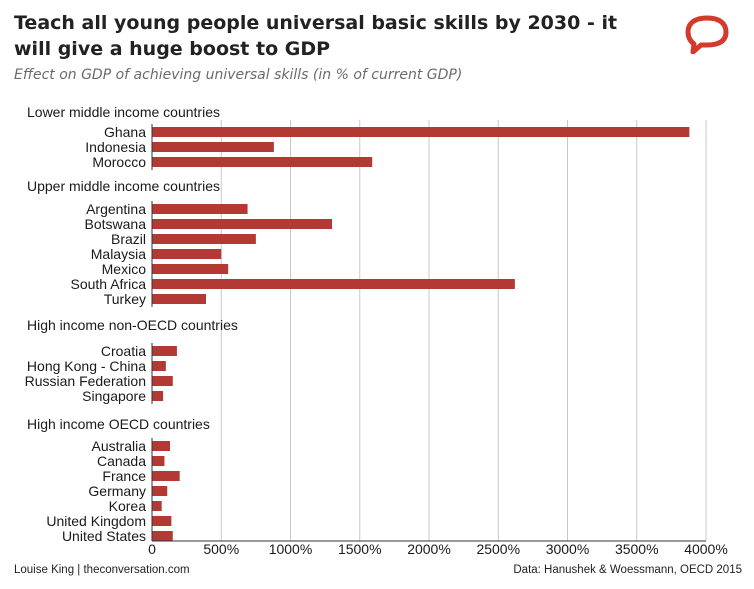  What do you see at coordinates (119, 446) in the screenshot?
I see `category-label: Australia` at bounding box center [119, 446].